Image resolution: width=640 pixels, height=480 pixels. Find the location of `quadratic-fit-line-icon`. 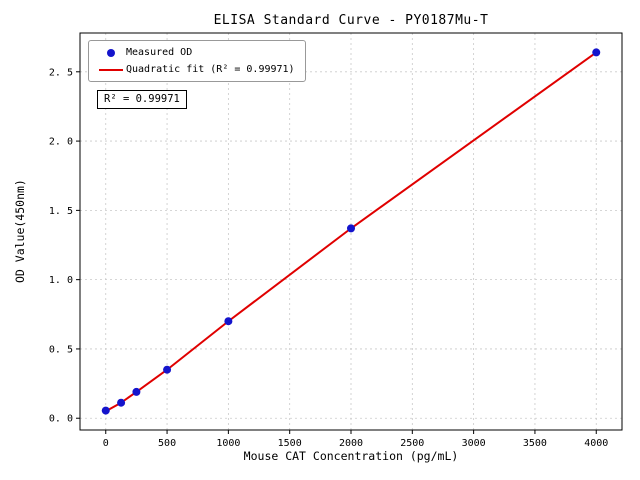

quadratic-fit-line-icon is located at coordinates (111, 69).